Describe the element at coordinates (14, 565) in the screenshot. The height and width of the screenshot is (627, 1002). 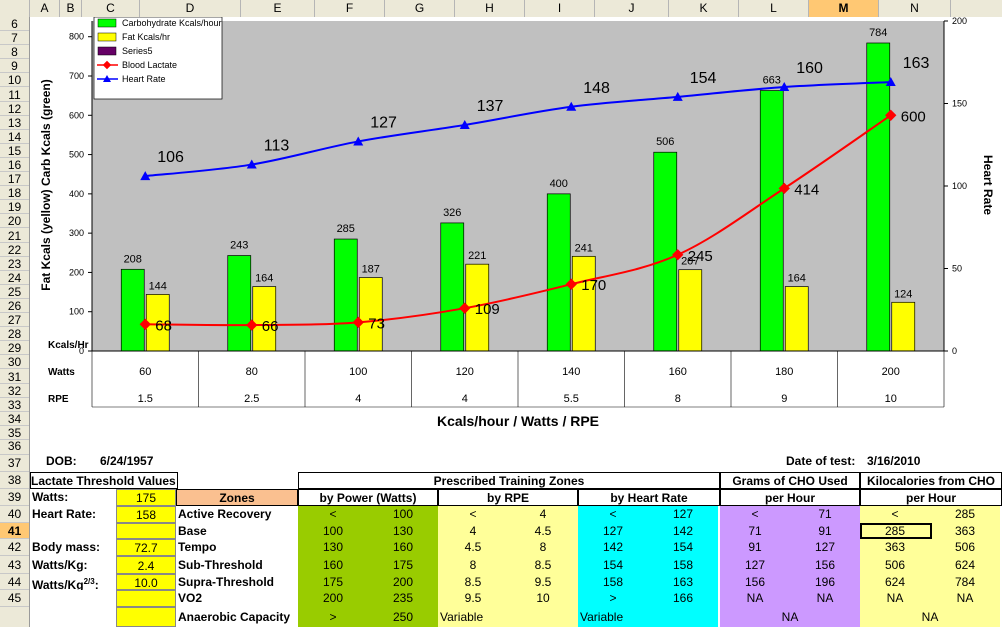
I see `row-header-43: 43` at that location.